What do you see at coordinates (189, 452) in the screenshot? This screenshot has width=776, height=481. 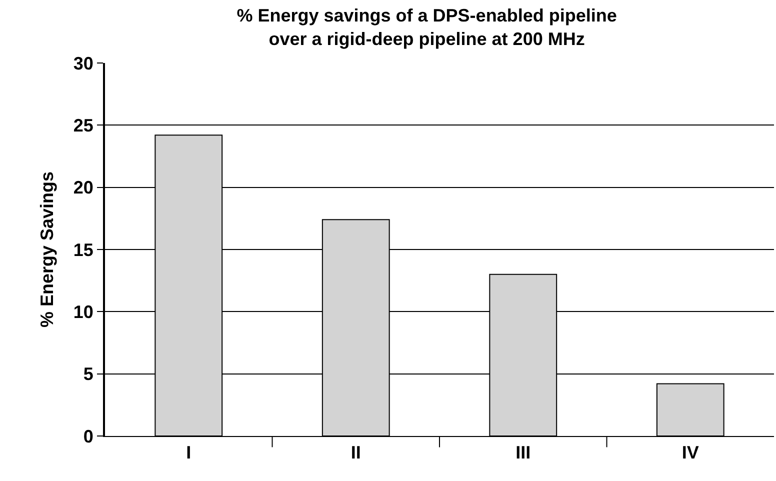 I see `x-tick-label: I` at bounding box center [189, 452].